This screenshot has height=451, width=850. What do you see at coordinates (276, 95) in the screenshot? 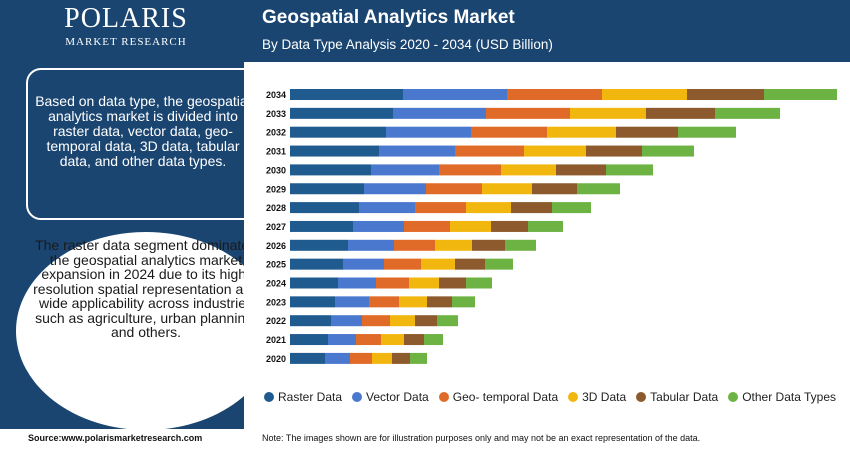
I see `y-tick-label: 2034` at bounding box center [276, 95].